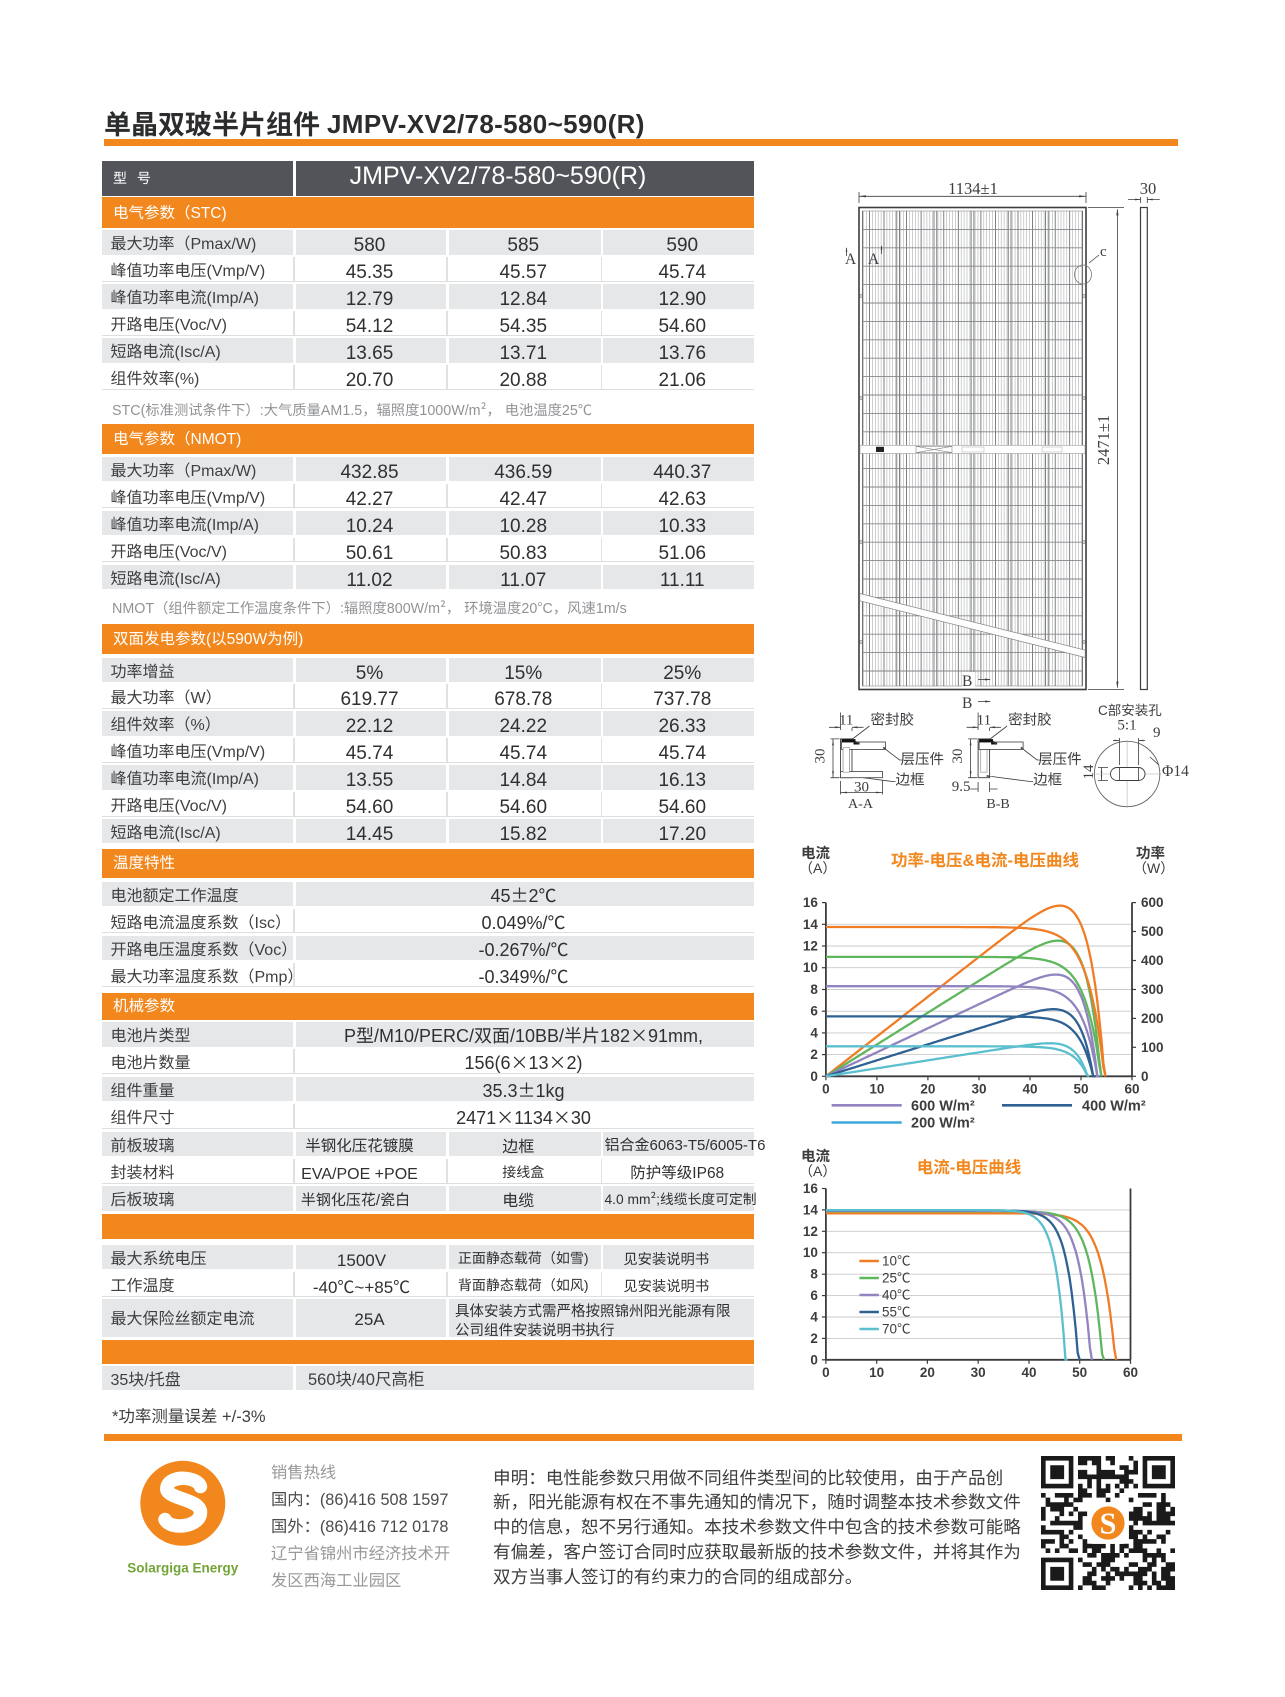 The image size is (1285, 1697). Describe the element at coordinates (1103, 440) in the screenshot. I see `svg-text: 2471±1` at that location.